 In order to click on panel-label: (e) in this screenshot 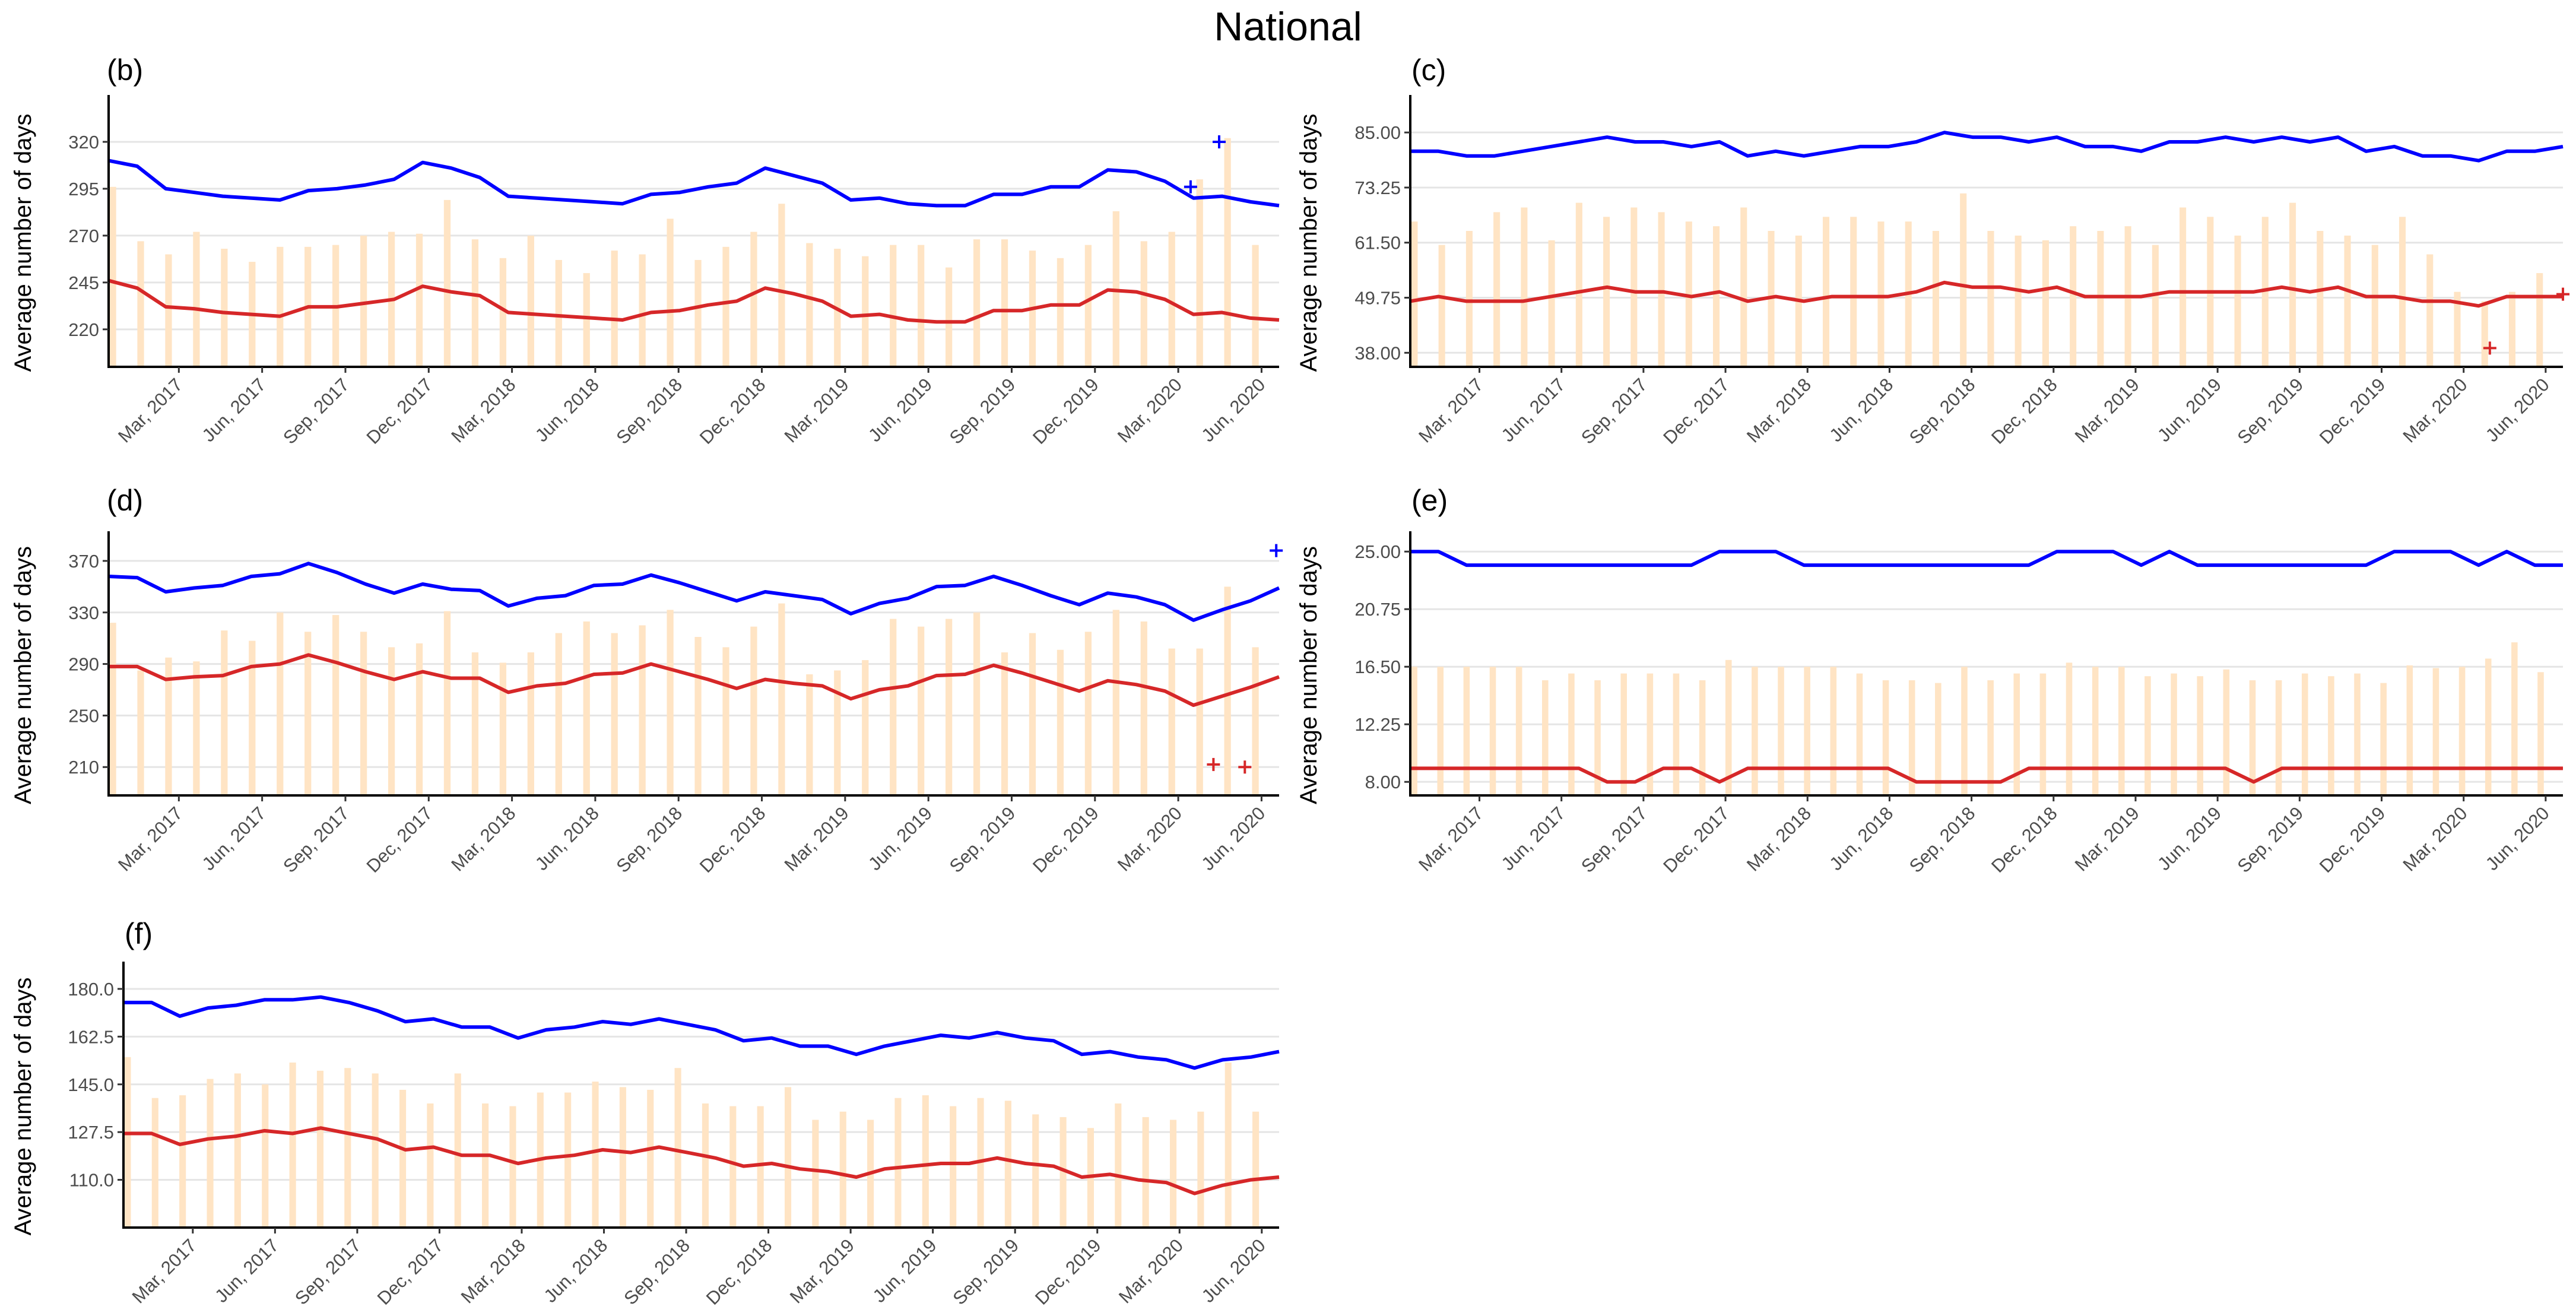, I will do `click(1429, 500)`.